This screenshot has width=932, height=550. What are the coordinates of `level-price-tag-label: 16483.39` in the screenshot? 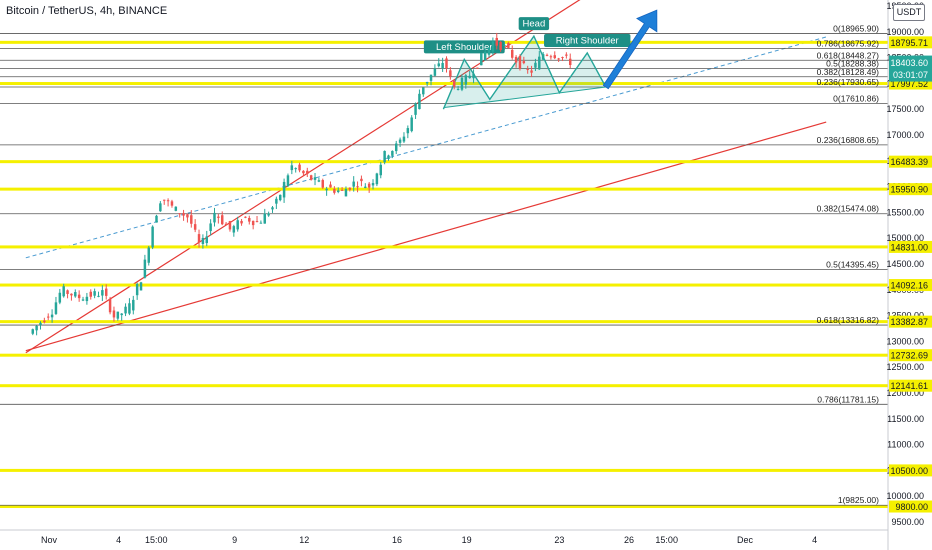 It's located at (909, 162).